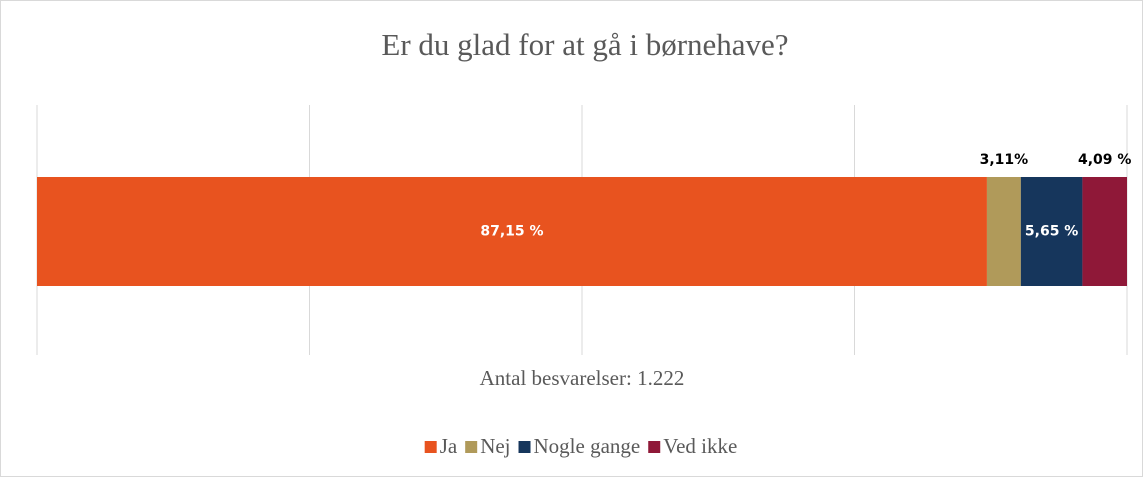  Describe the element at coordinates (700, 446) in the screenshot. I see `legend-label: Ved ikke` at that location.